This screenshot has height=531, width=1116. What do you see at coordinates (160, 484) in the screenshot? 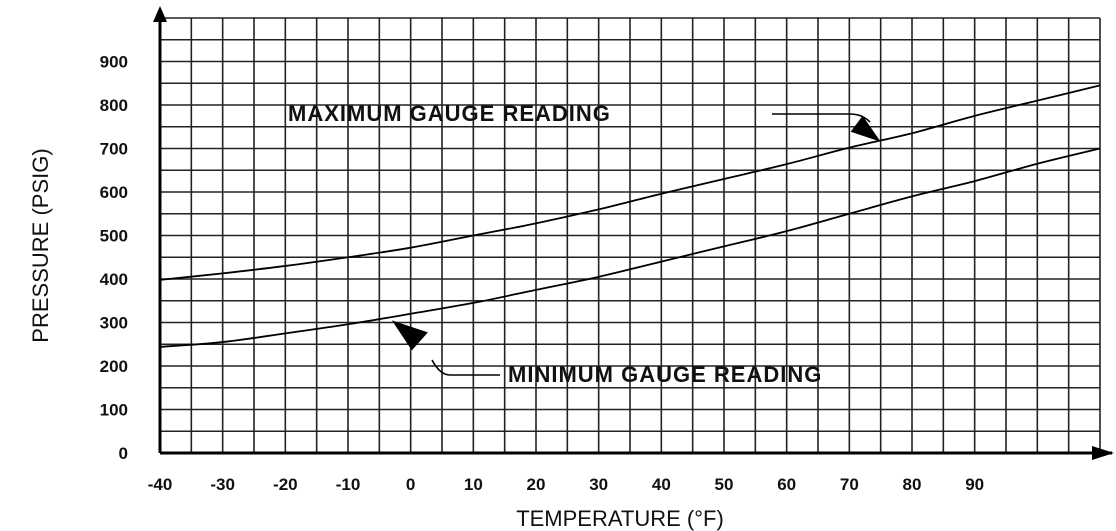
I see `x-tick-label: -40` at bounding box center [160, 484].